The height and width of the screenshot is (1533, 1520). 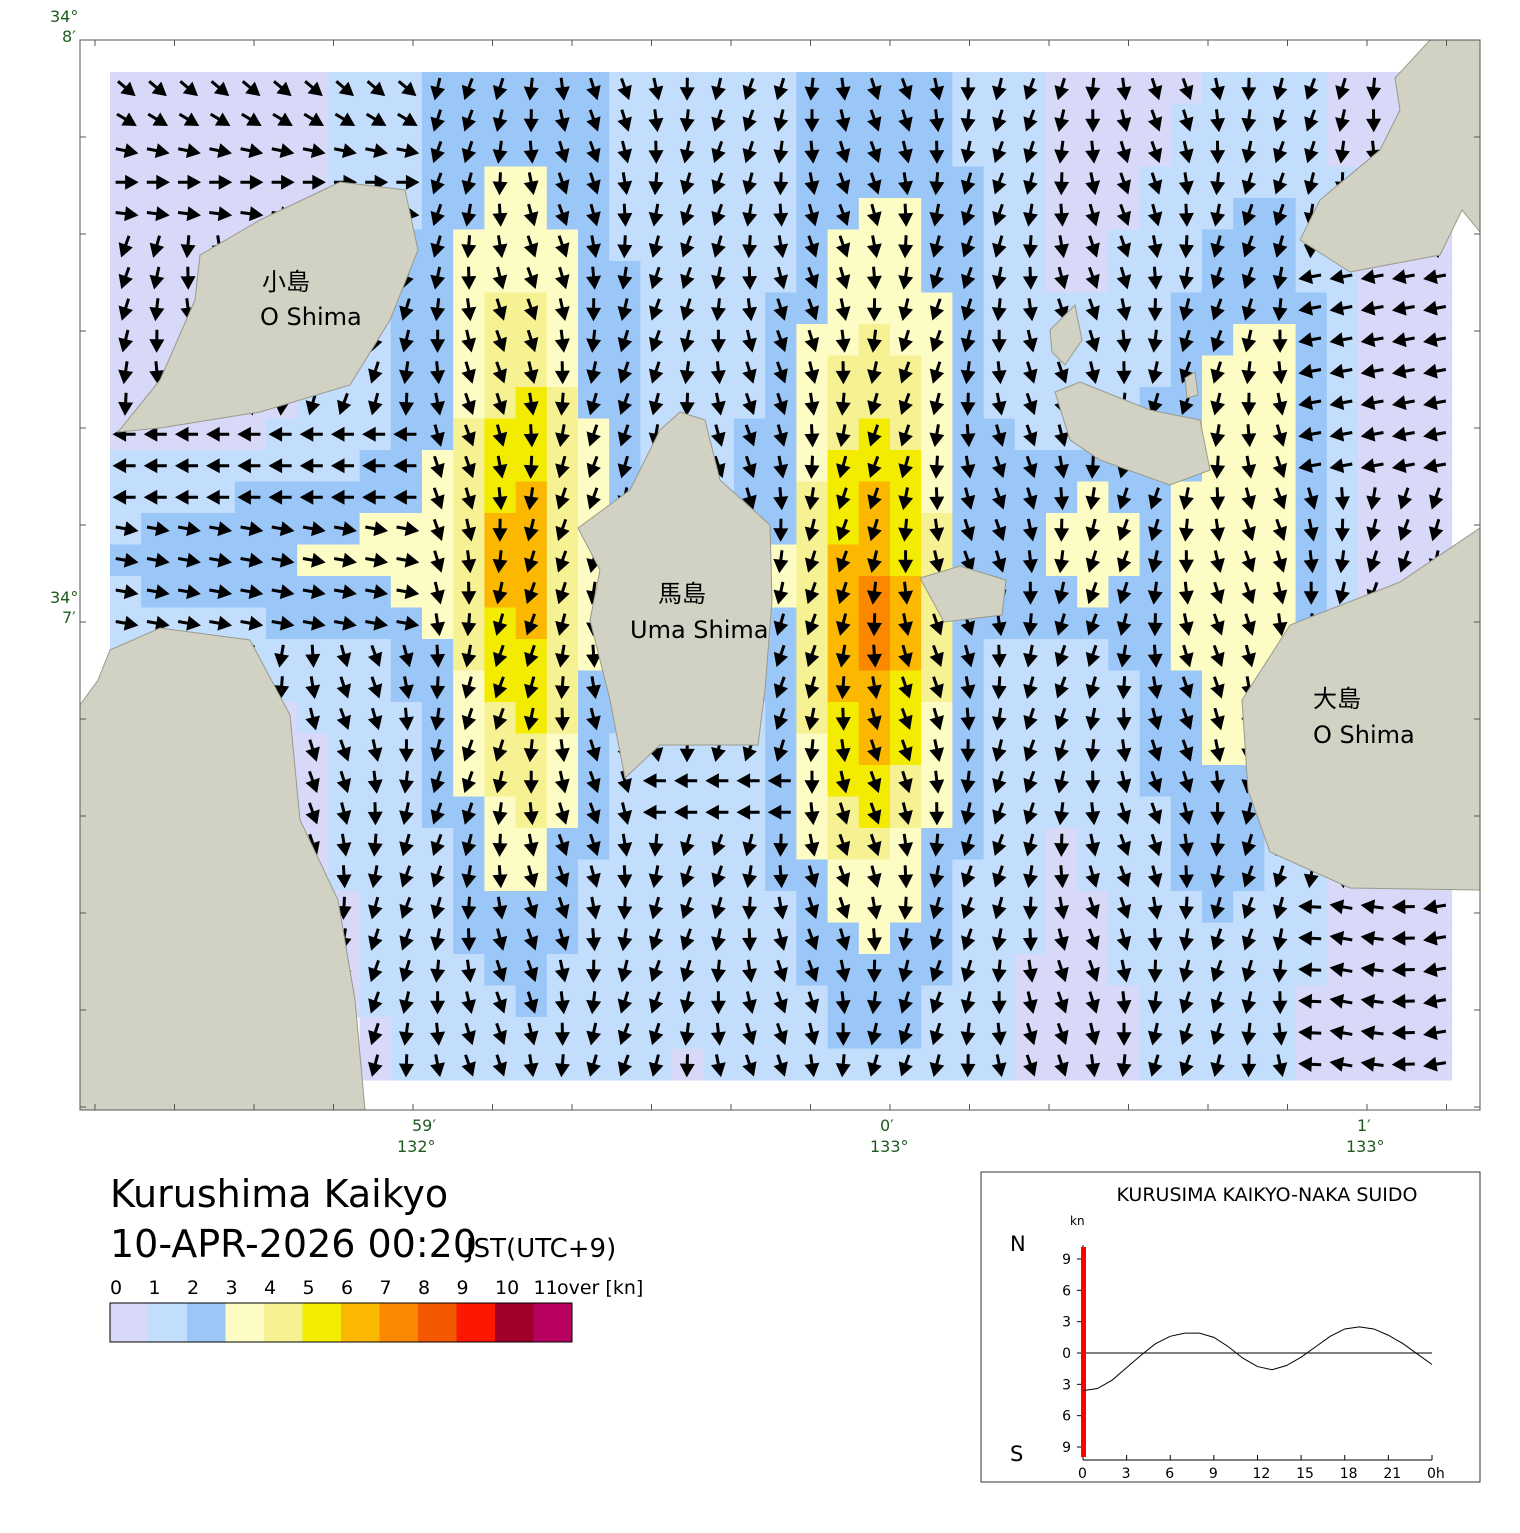 I want to click on lon-deg: 132°, so click(x=416, y=1146).